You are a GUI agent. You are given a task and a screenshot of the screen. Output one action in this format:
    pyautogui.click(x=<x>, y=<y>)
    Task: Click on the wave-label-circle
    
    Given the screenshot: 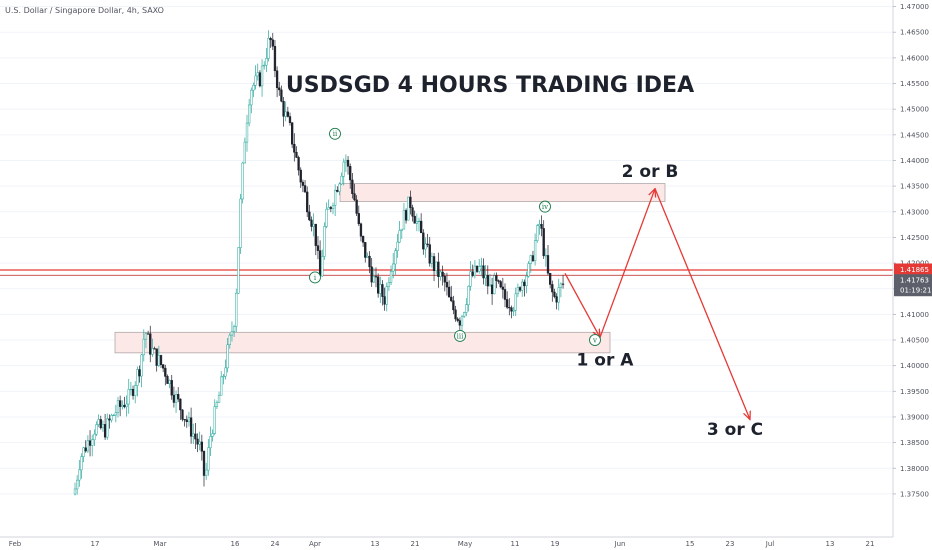 What is the action you would take?
    pyautogui.click(x=545, y=206)
    